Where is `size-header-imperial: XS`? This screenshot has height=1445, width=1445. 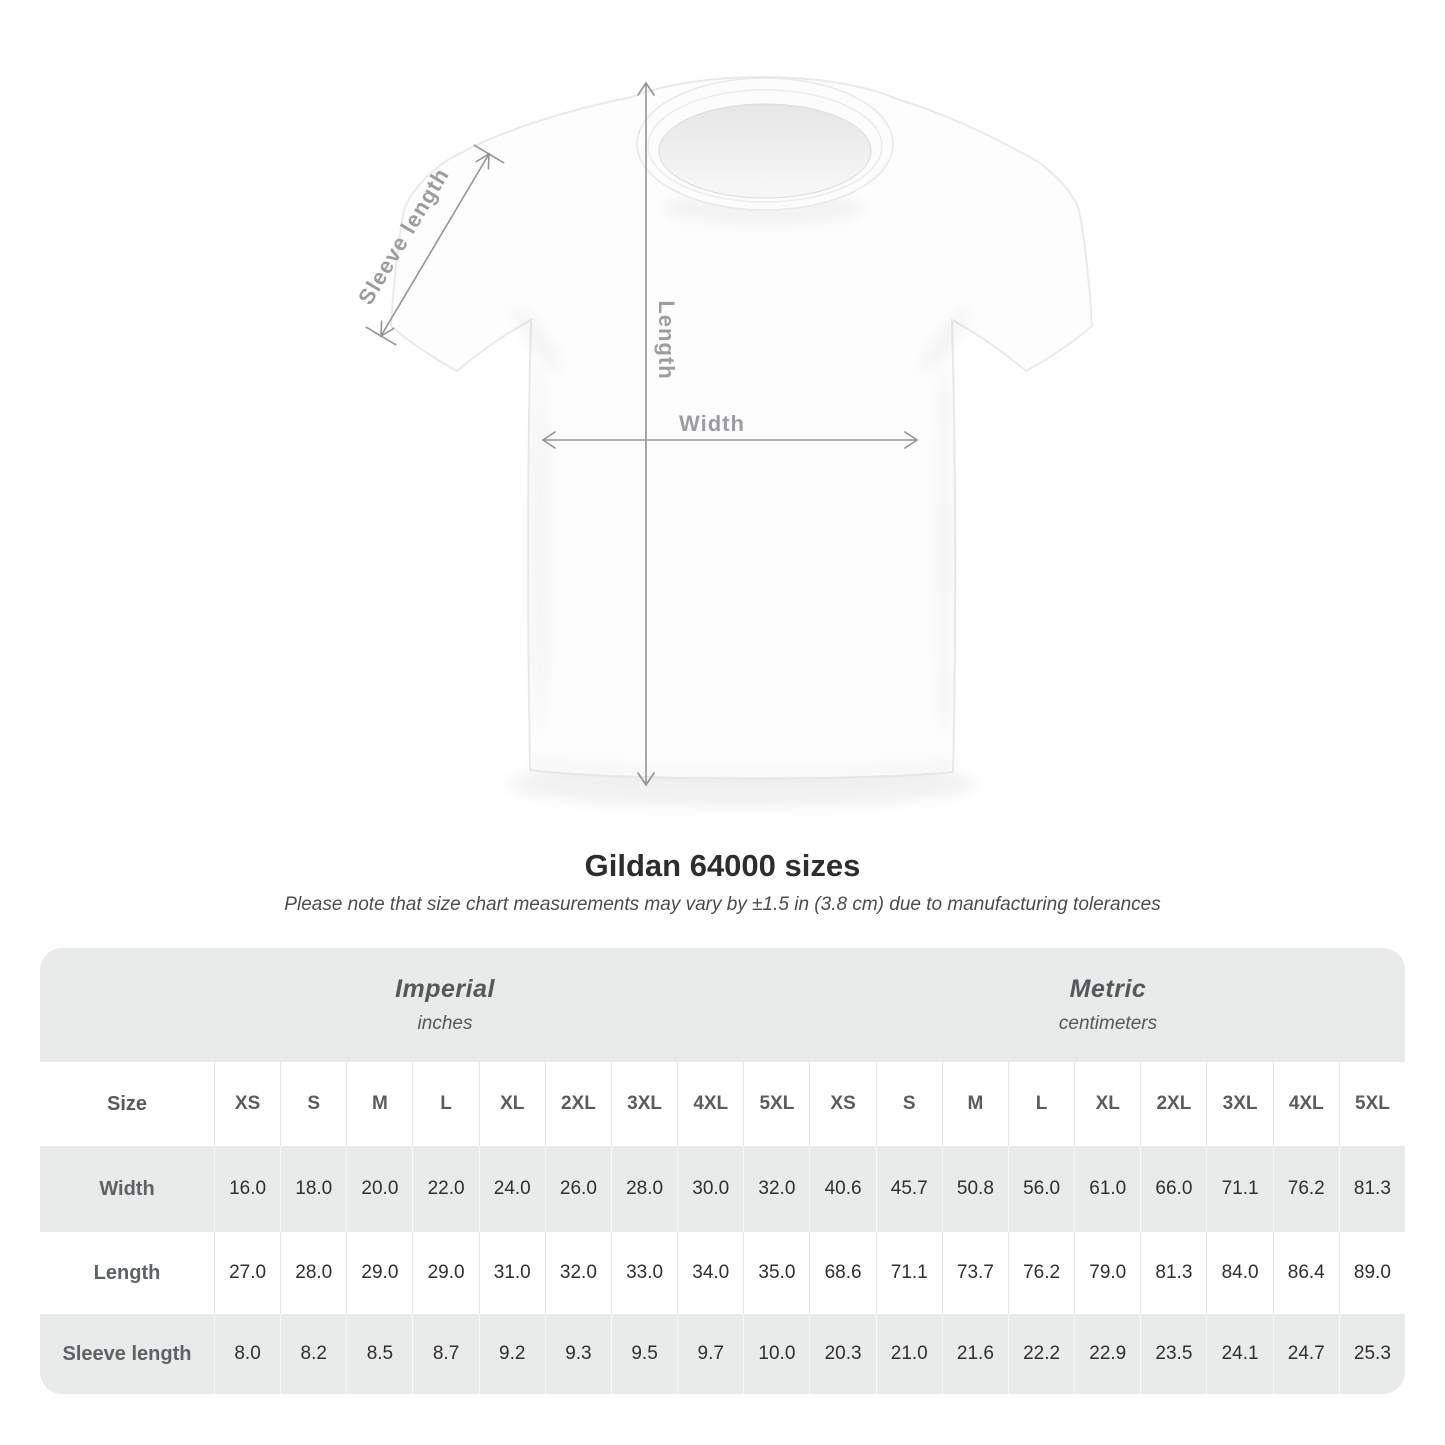
size-header-imperial: XS is located at coordinates (247, 1104).